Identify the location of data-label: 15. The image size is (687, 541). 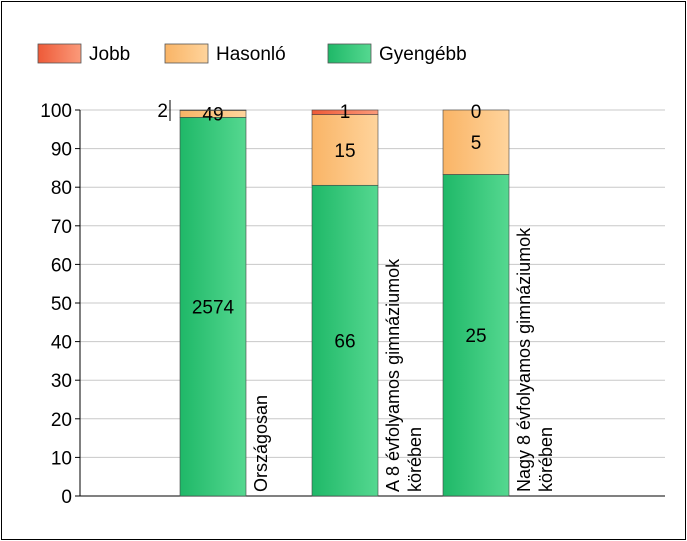
(344, 151).